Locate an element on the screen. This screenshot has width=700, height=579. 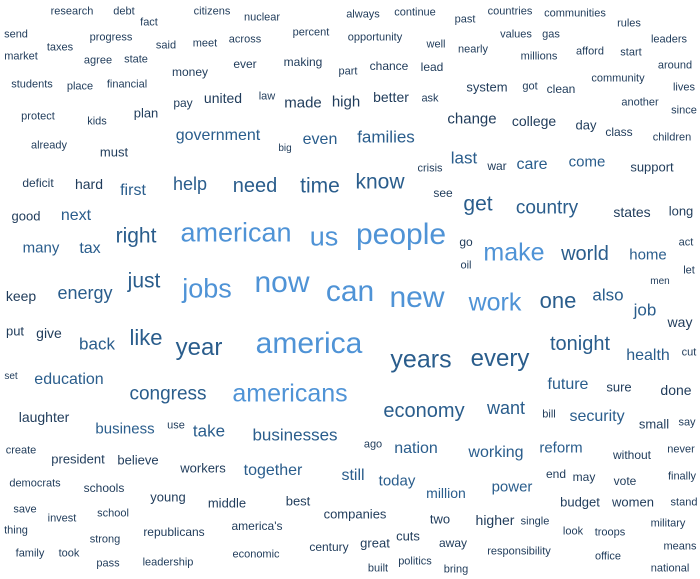
word-together: together is located at coordinates (273, 470).